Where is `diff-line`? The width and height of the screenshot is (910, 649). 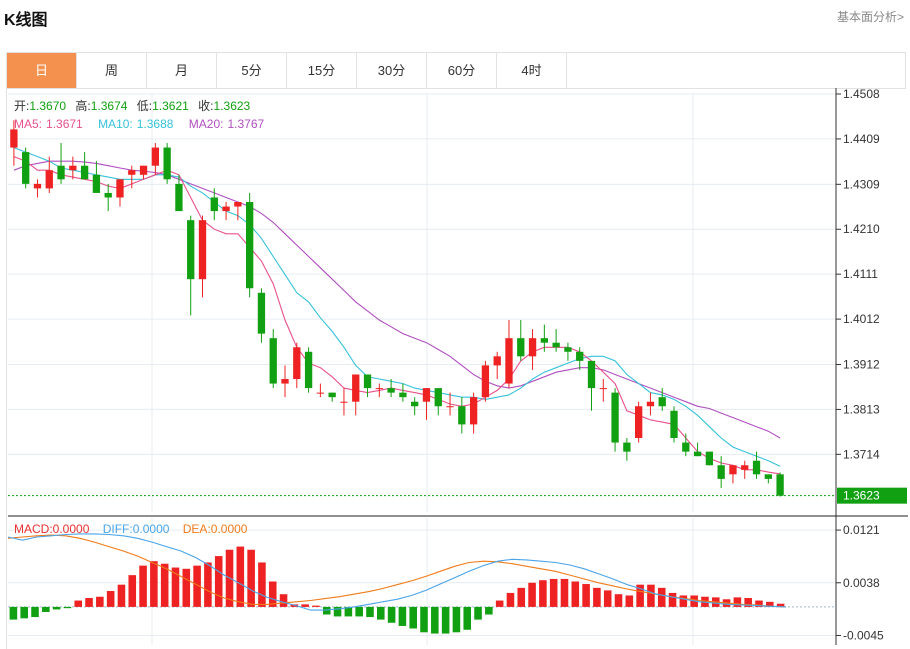 diff-line is located at coordinates (397, 572).